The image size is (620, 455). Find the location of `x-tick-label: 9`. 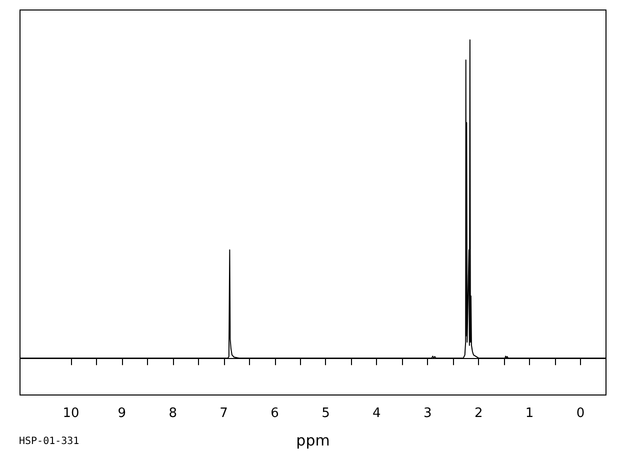

x-tick-label: 9 is located at coordinates (122, 413).